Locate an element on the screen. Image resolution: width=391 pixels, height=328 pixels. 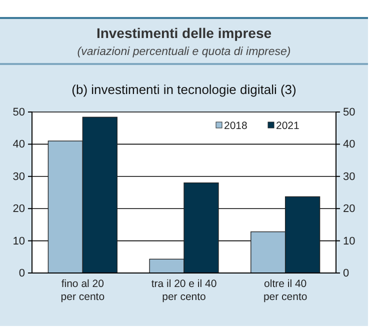
x-tick-label: oltre il 40 per cento is located at coordinates (285, 290).